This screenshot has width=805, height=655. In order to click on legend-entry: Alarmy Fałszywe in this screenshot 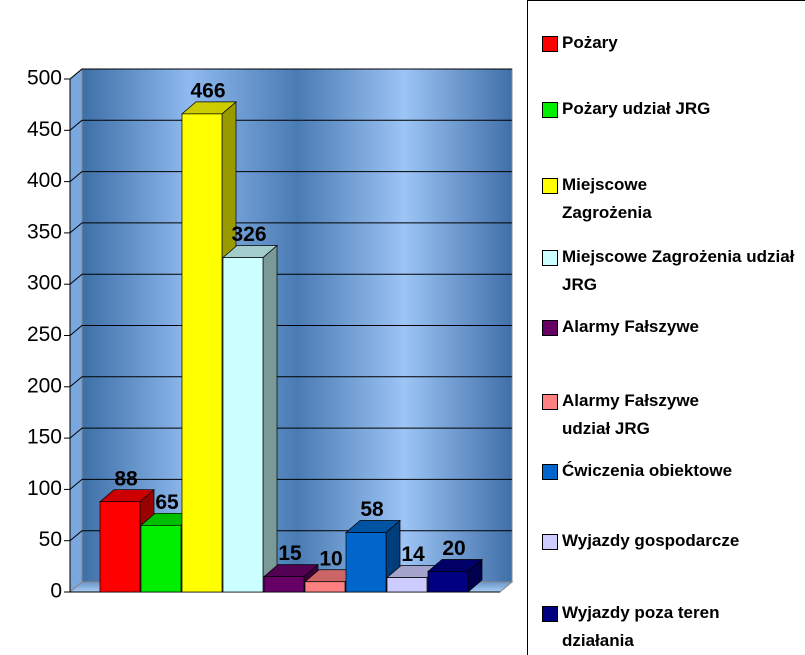, I will do `click(673, 327)`.